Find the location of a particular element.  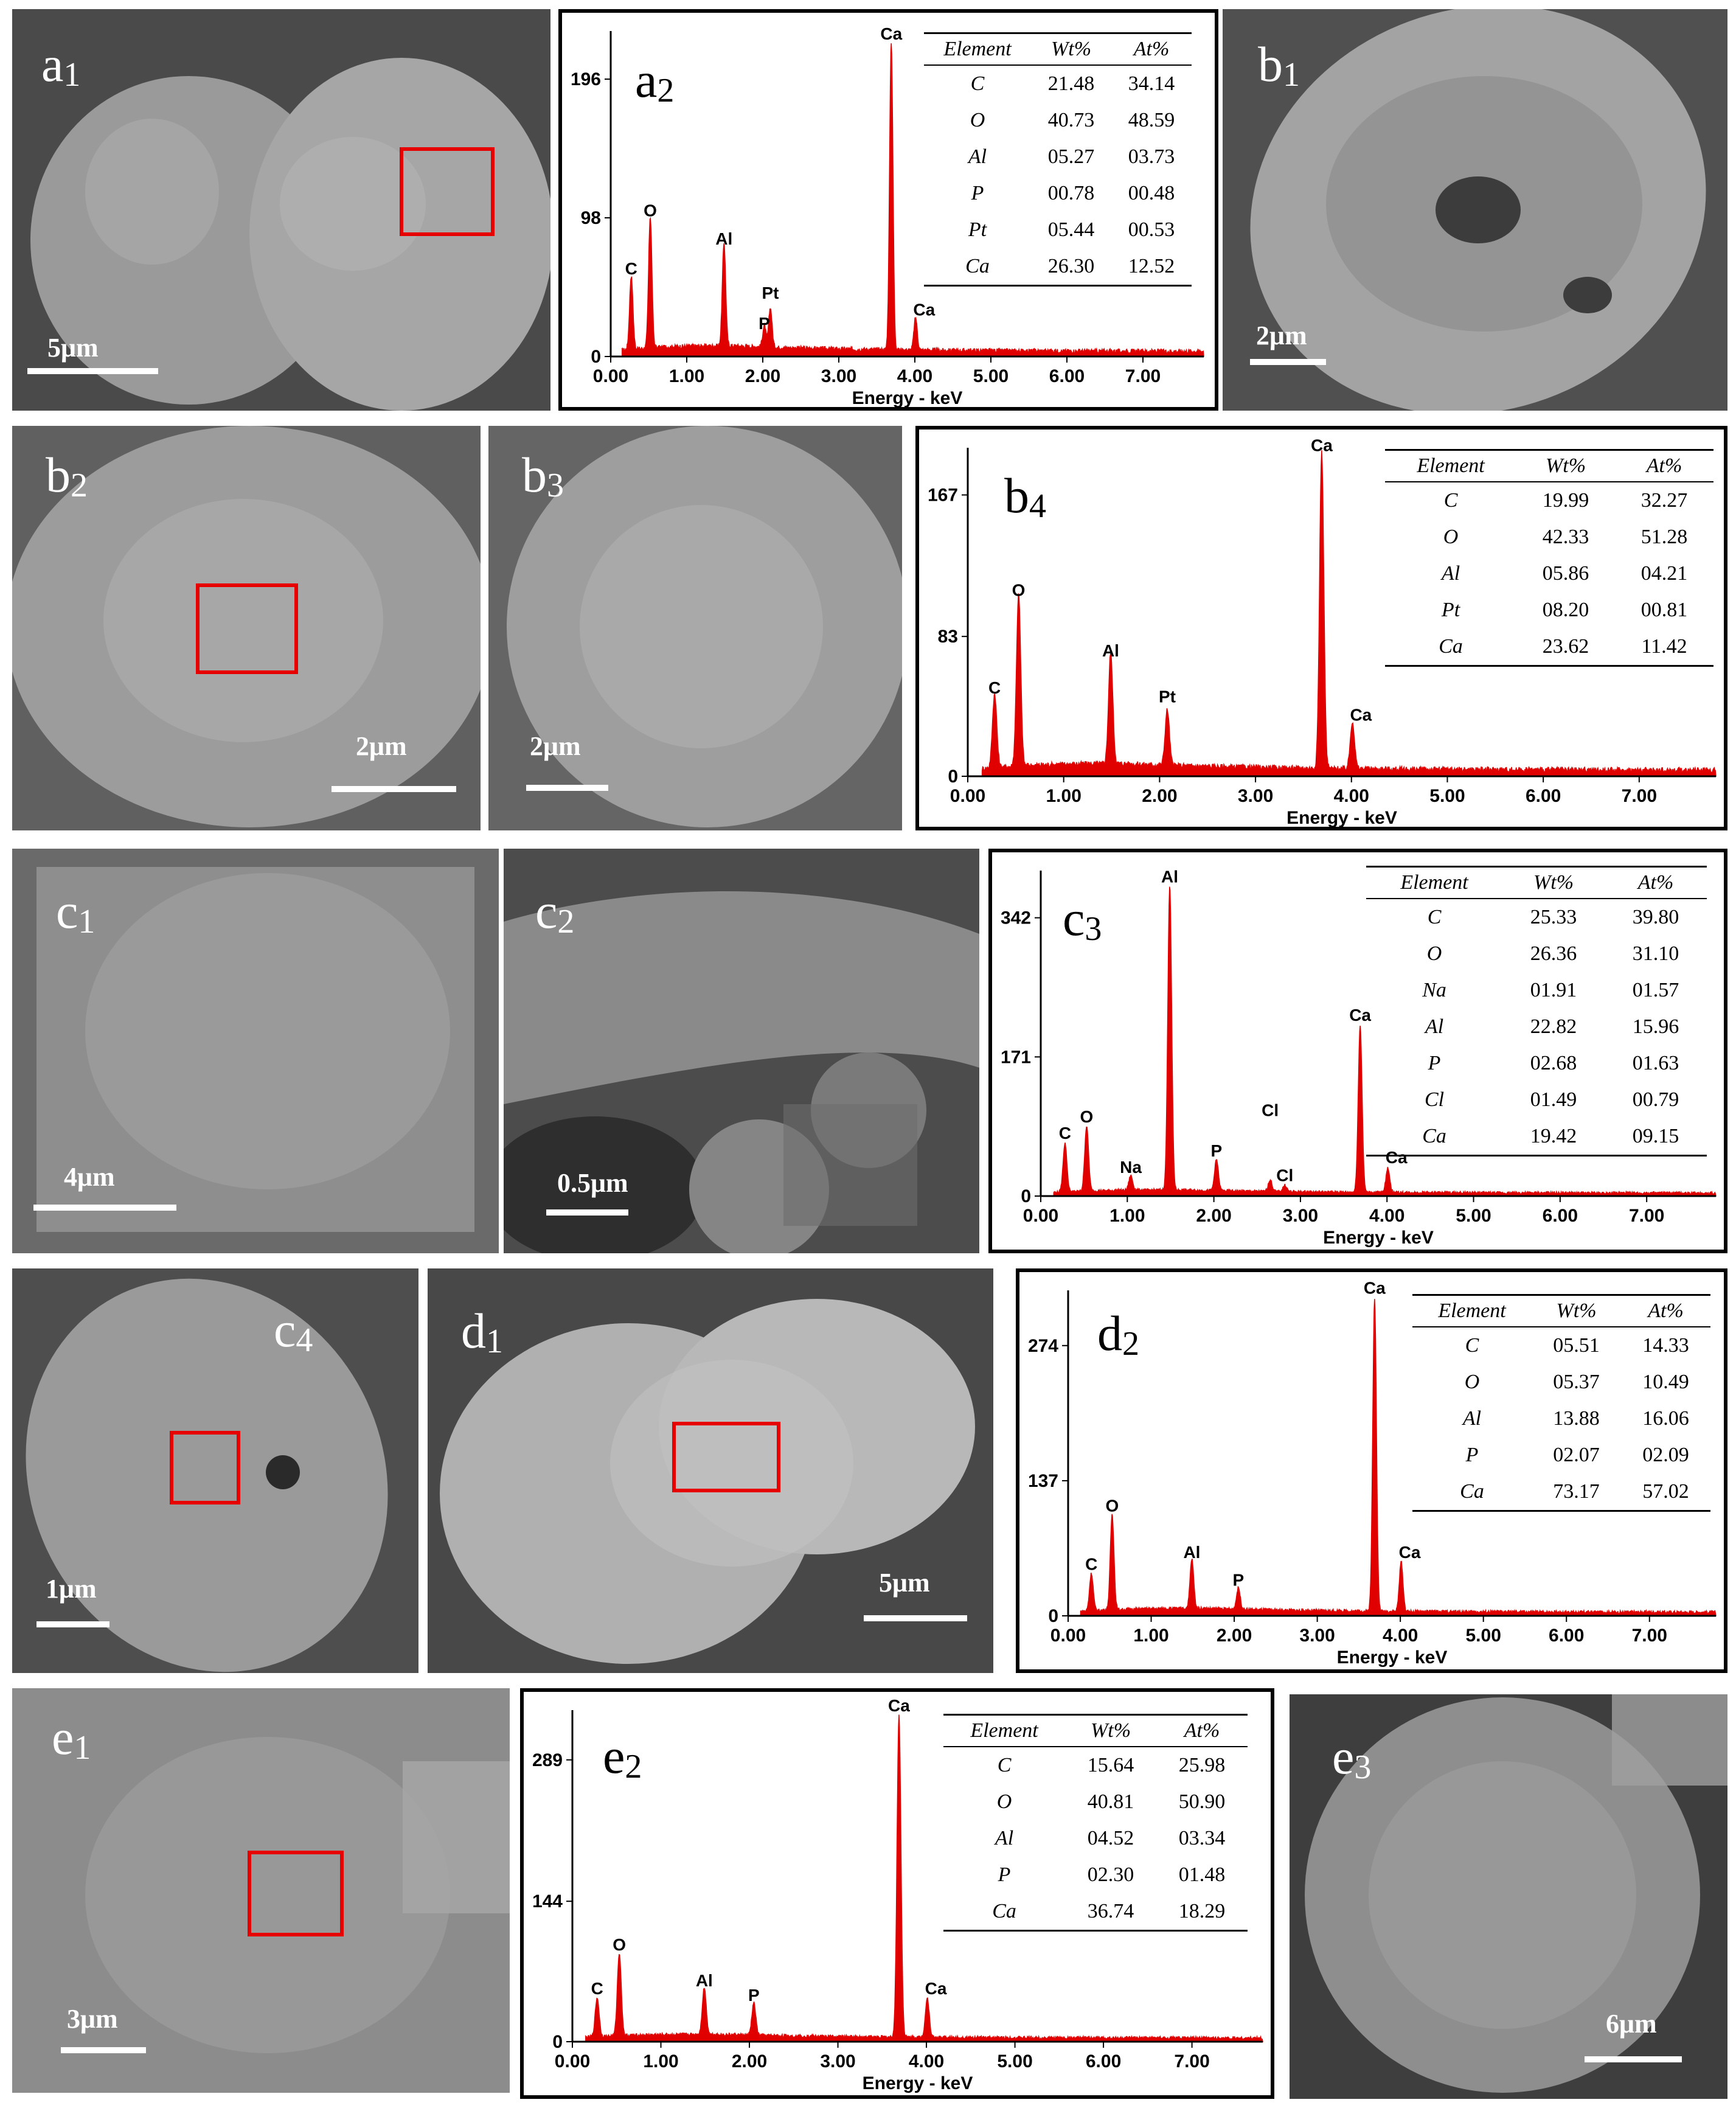

table-cell: 00.48 is located at coordinates (1151, 193).